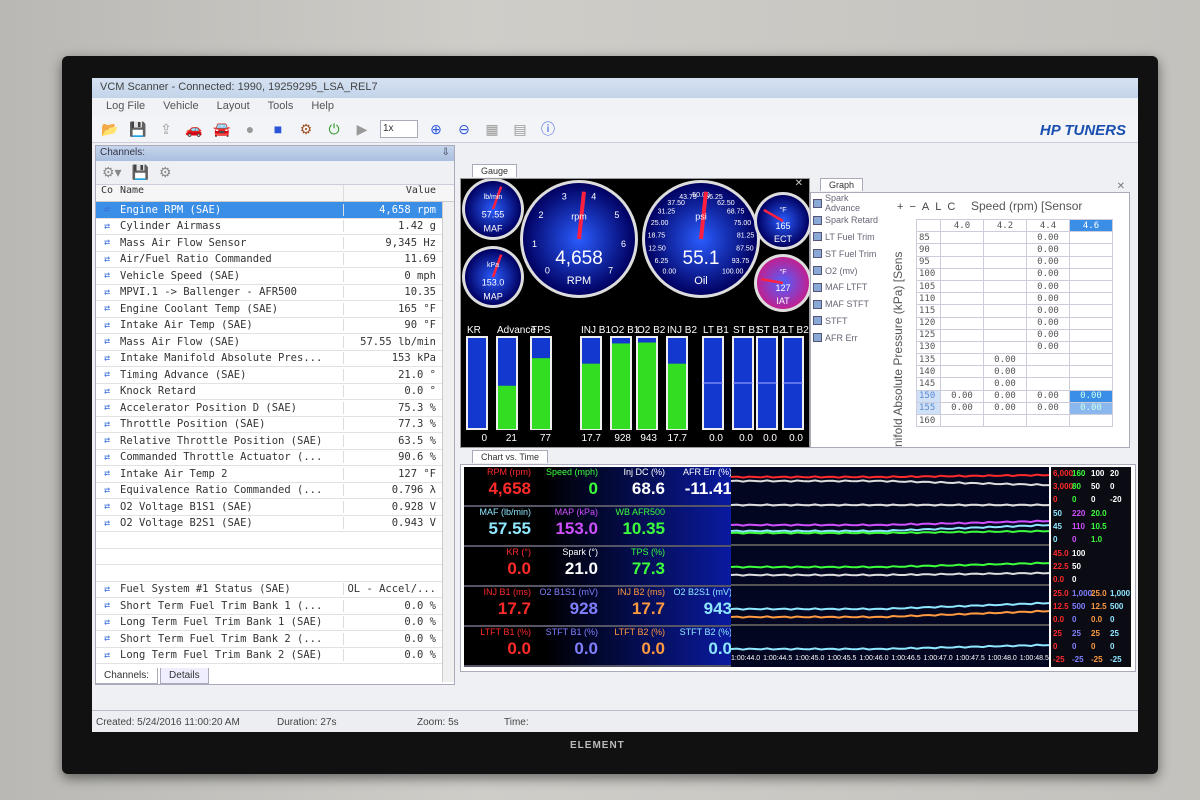  I want to click on channel-row: ⇄ Short Term Fuel Trim Bank 2 (... 0.0 %, so click(275, 639).